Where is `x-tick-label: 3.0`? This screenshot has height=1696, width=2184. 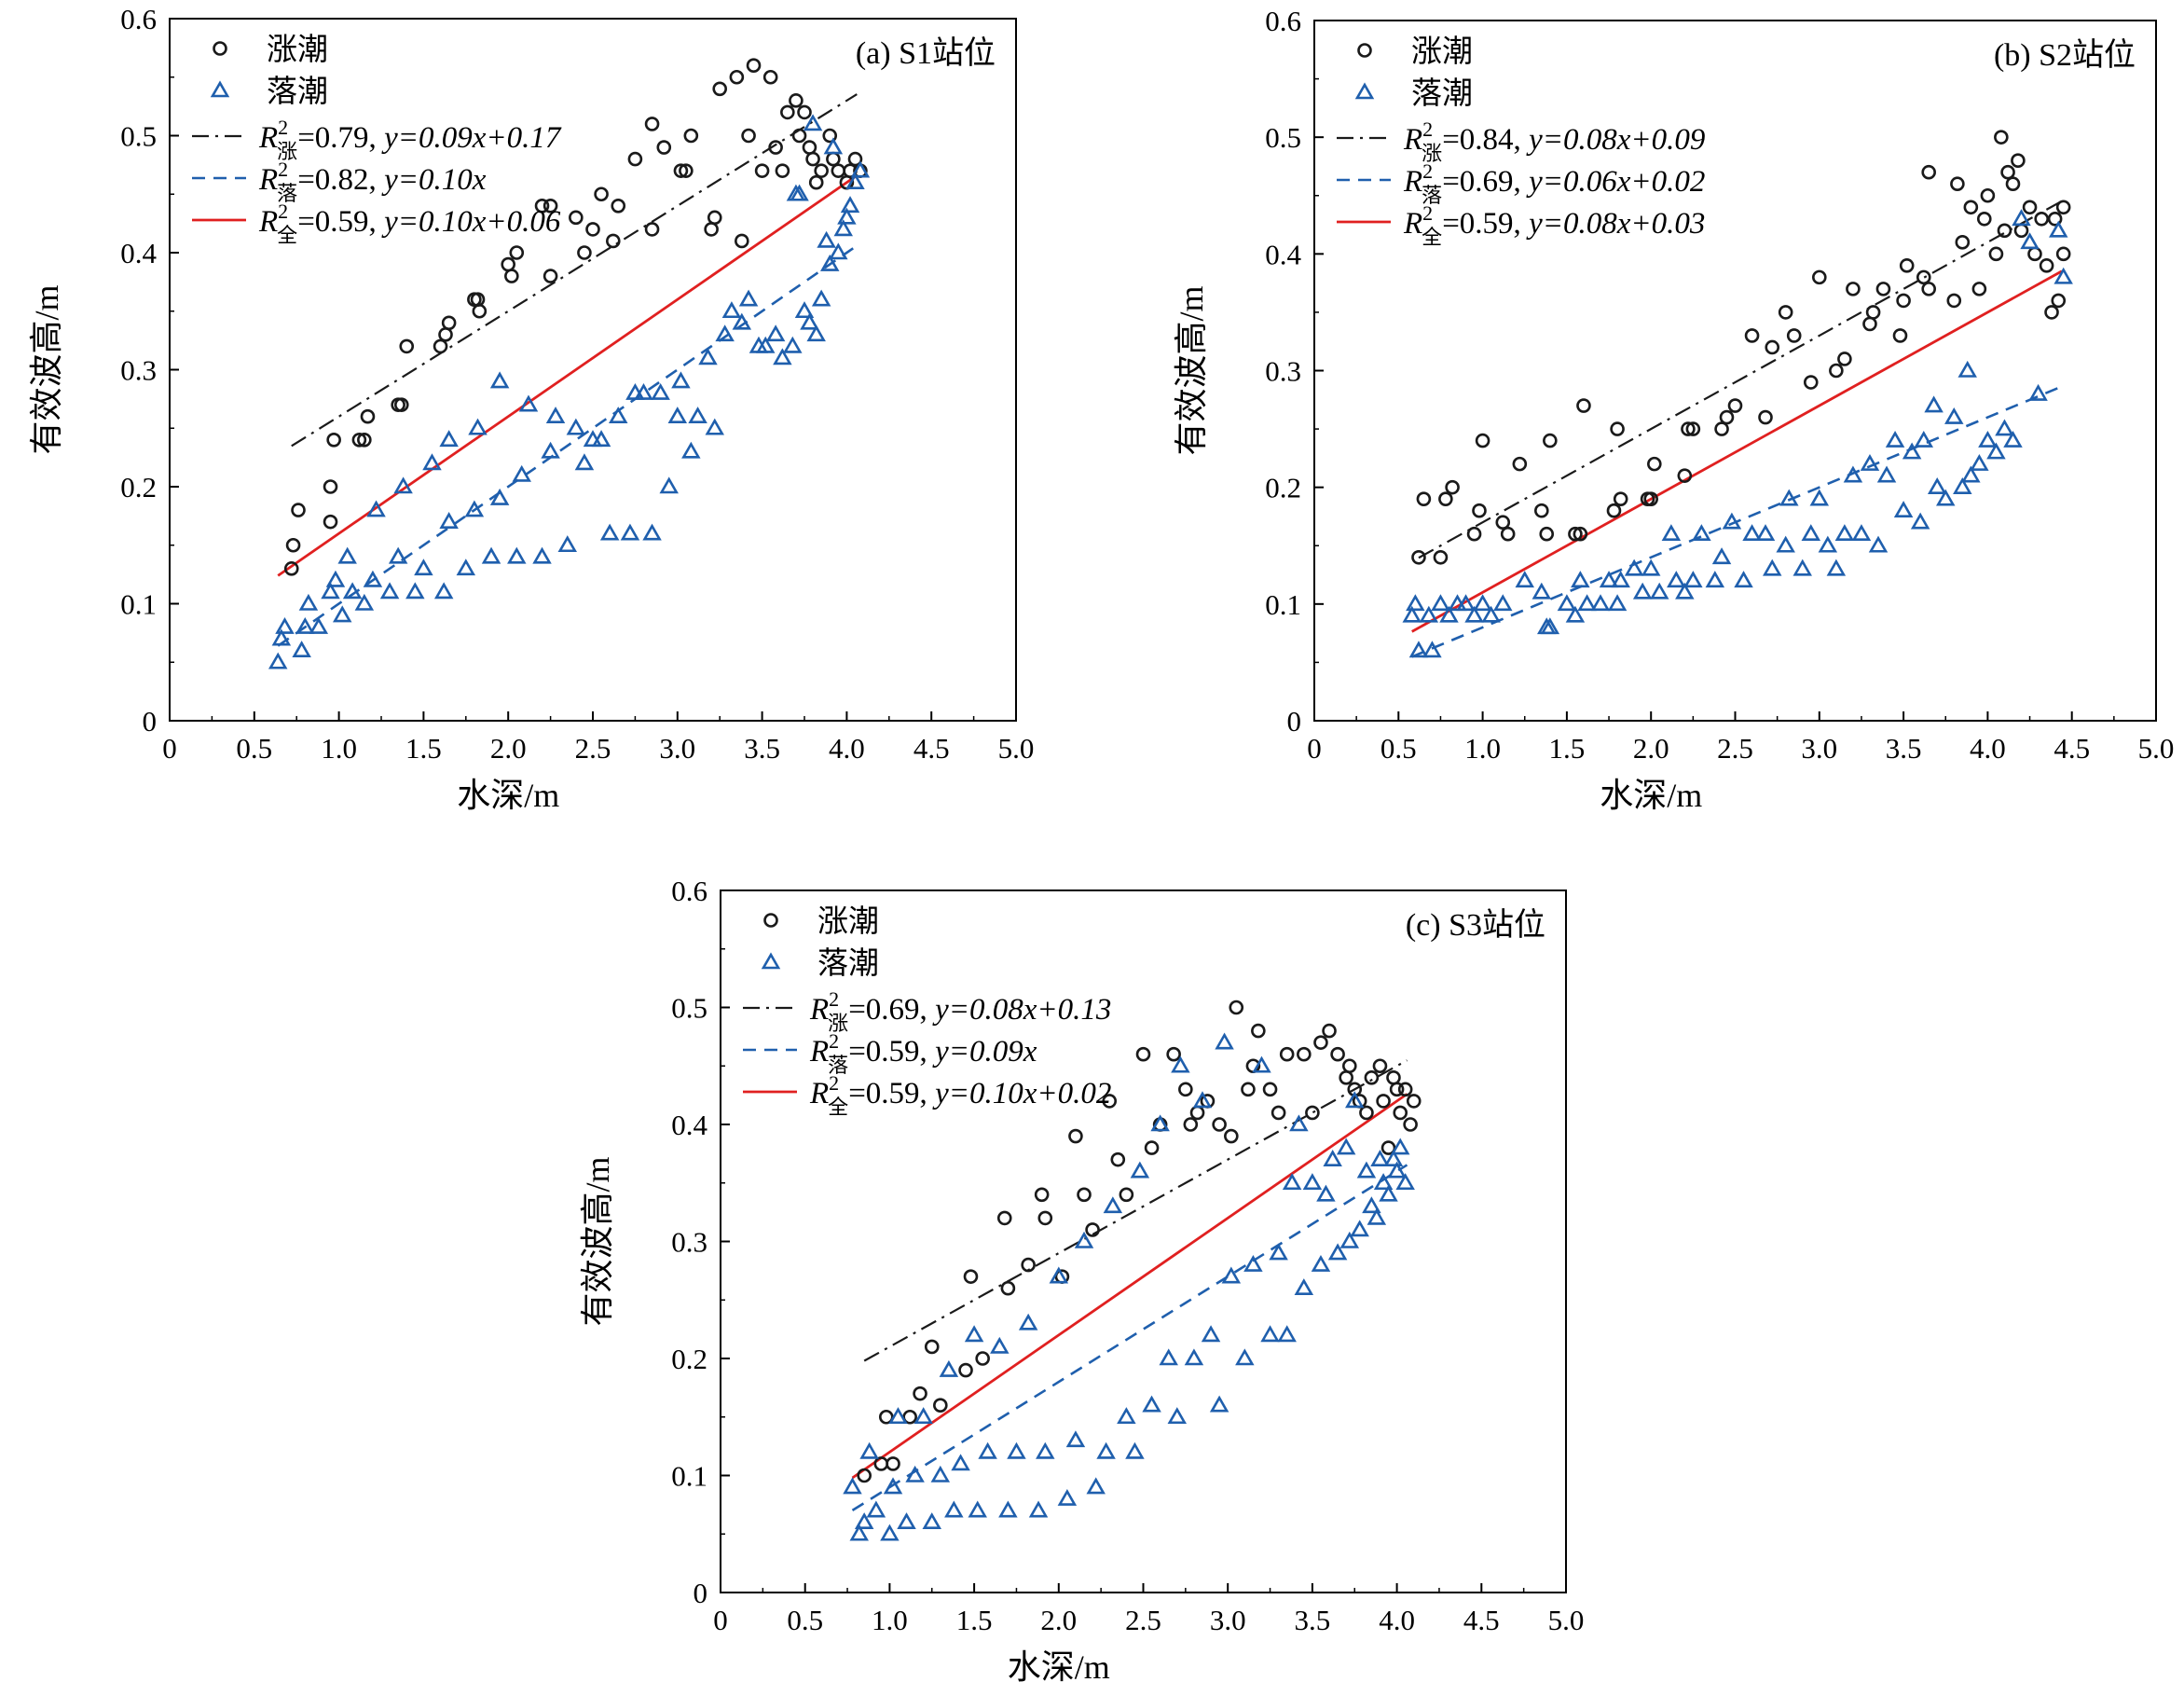 x-tick-label: 3.0 is located at coordinates (1228, 1620).